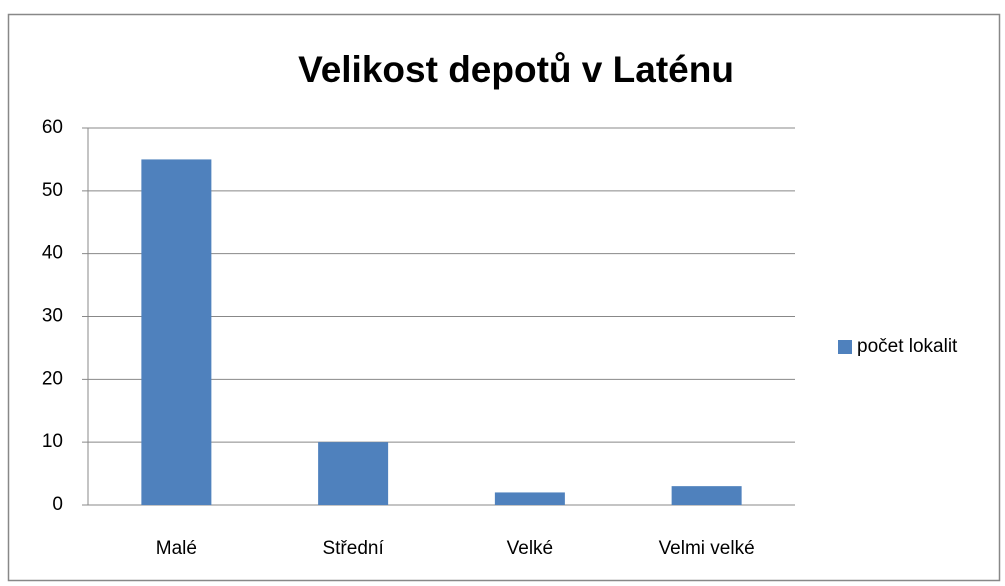 The image size is (1005, 586). I want to click on x-tick-label: Velmi velké, so click(707, 548).